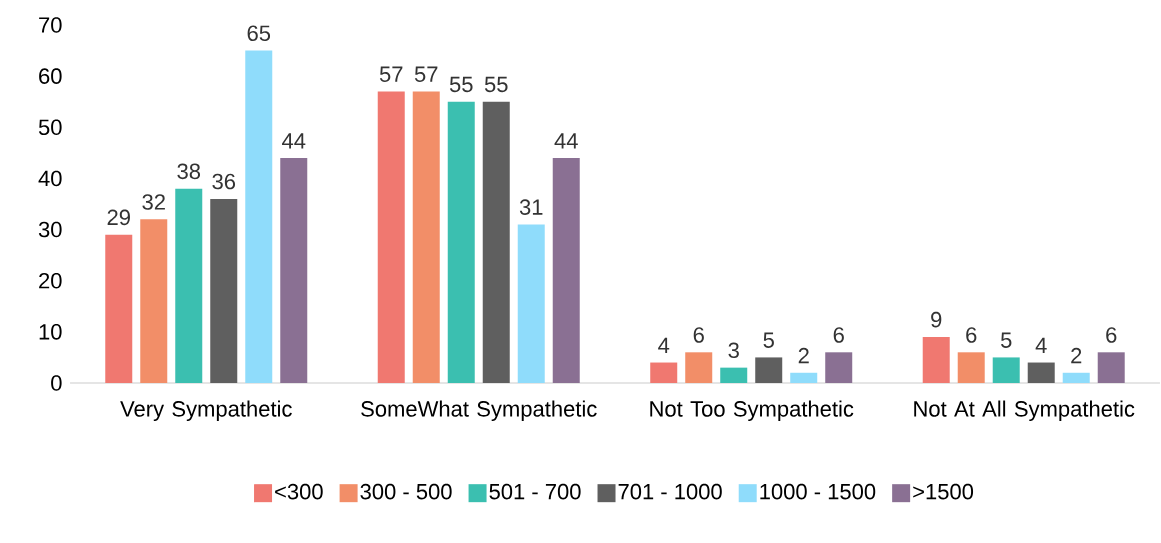 This screenshot has height=543, width=1161. Describe the element at coordinates (50, 332) in the screenshot. I see `y-tick-label: 10` at that location.